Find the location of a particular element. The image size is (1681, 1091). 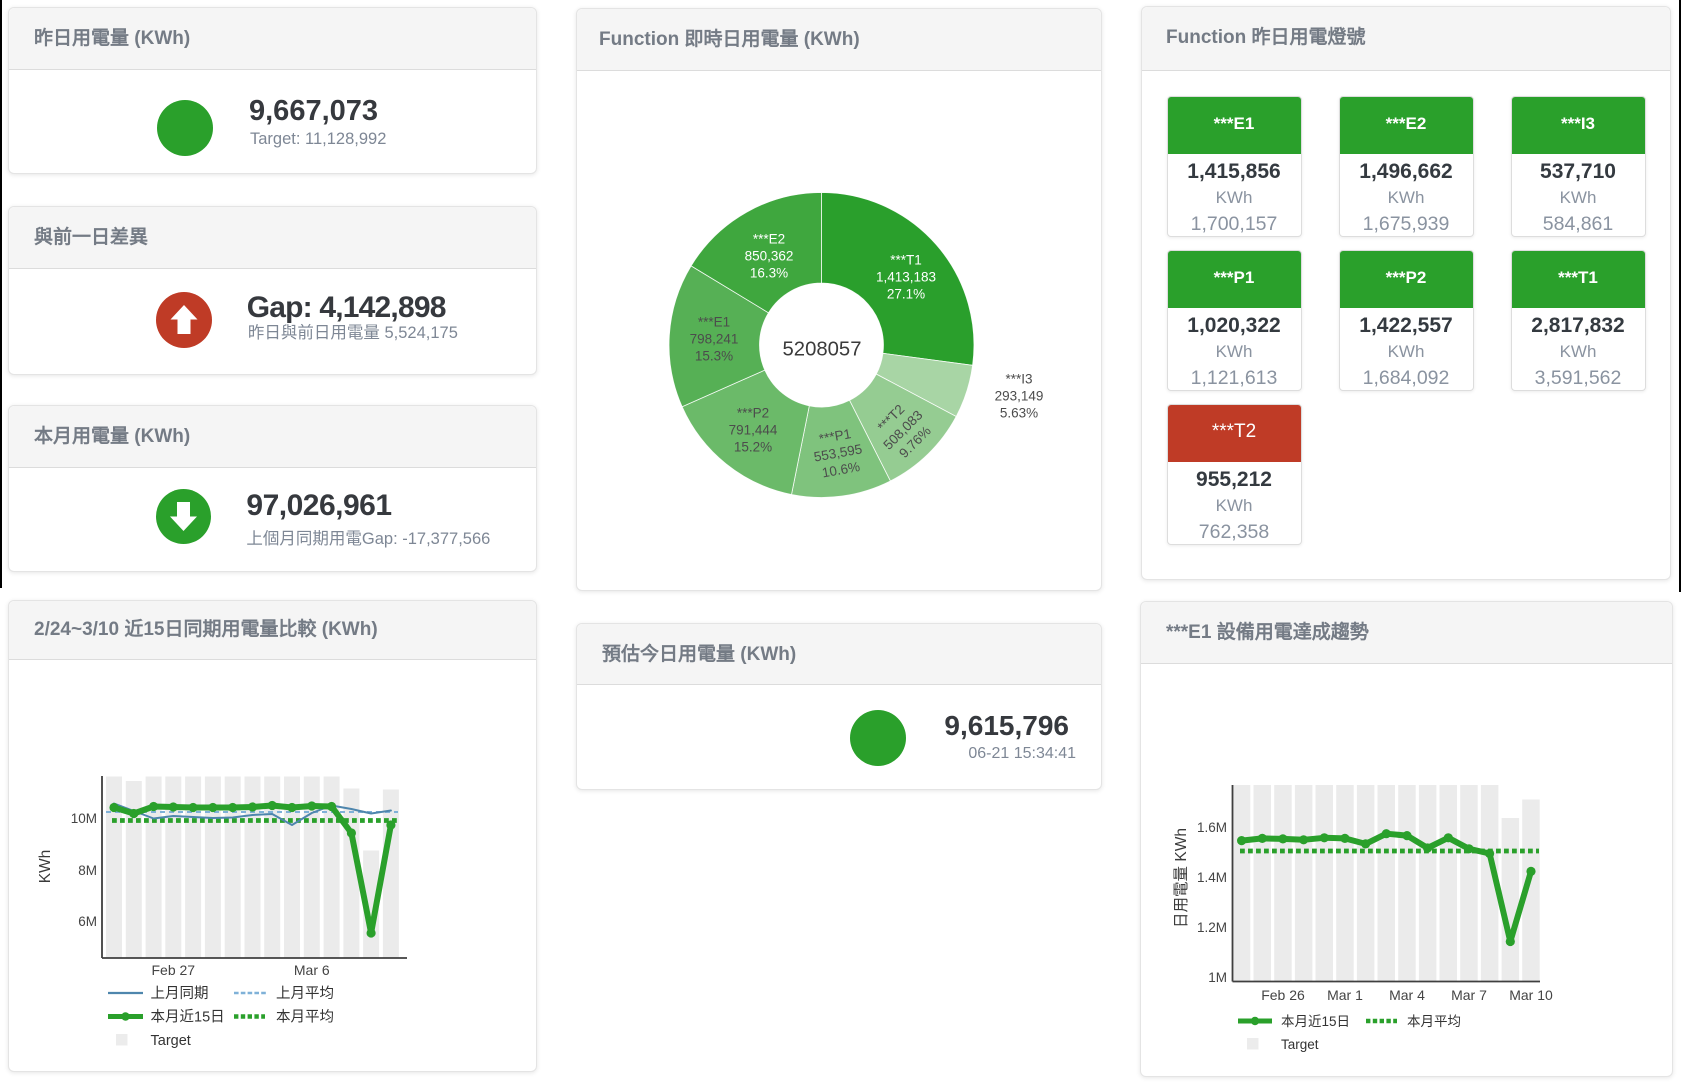

svg-text: 1.2M is located at coordinates (1212, 927).